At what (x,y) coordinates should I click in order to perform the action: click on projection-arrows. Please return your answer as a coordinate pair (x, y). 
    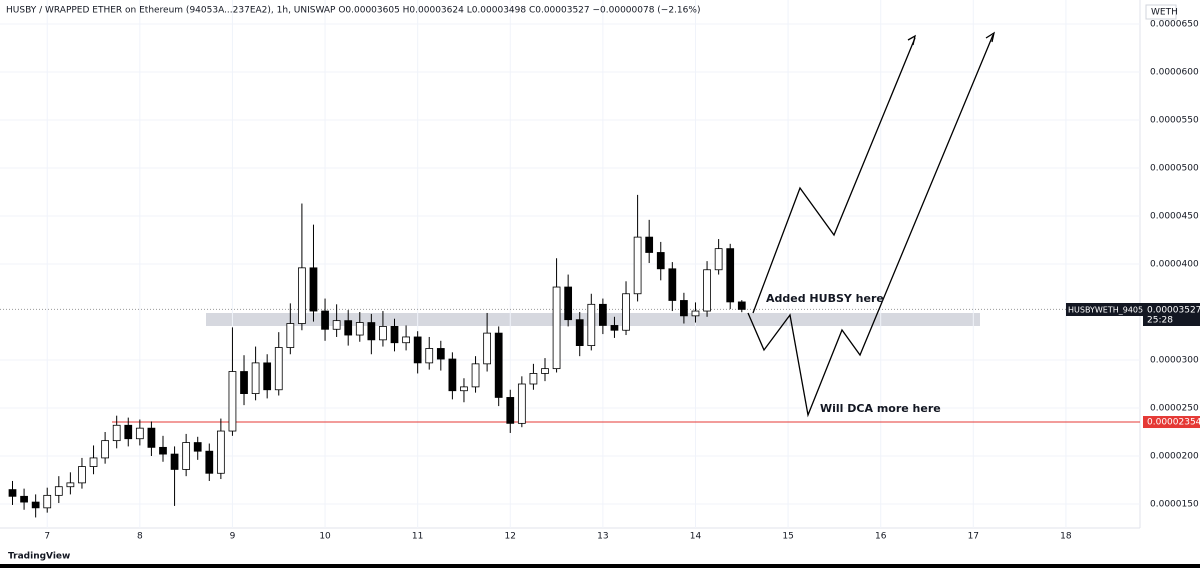
    Looking at the image, I should click on (871, 224).